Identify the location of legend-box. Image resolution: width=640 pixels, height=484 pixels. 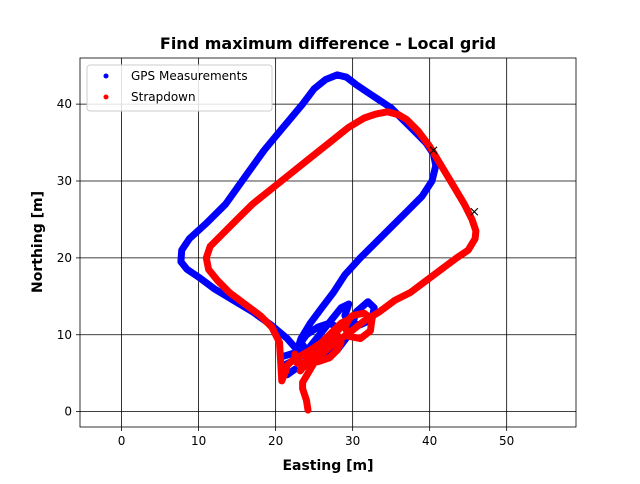
(179, 88).